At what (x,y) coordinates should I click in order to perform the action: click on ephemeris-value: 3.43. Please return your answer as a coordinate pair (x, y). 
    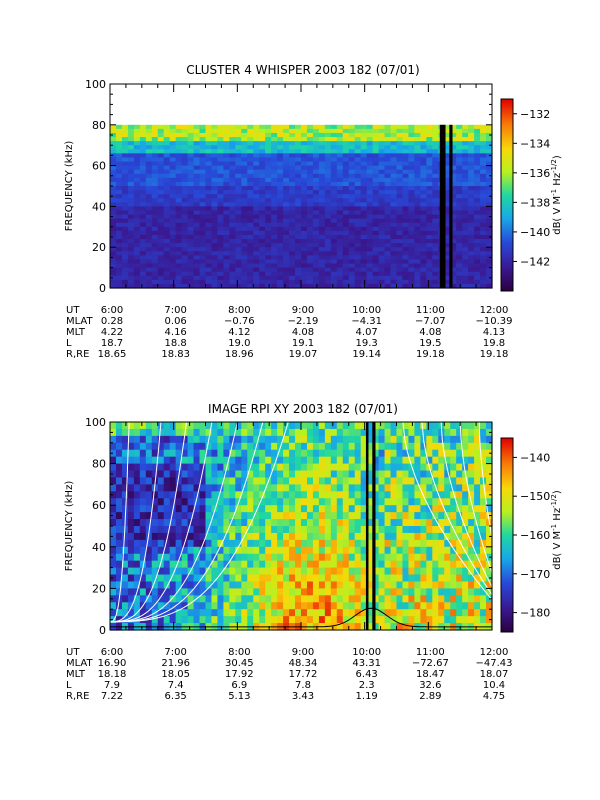
    Looking at the image, I should click on (303, 696).